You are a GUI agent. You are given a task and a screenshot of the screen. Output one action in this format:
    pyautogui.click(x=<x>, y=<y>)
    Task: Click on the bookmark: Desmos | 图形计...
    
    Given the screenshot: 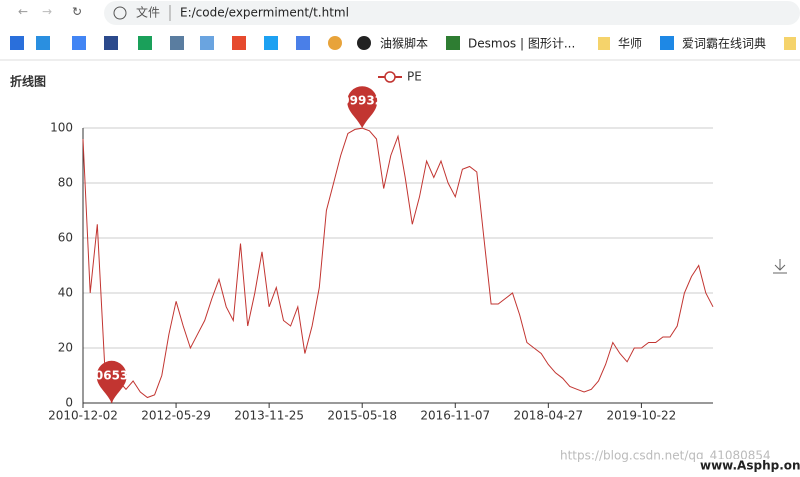 What is the action you would take?
    pyautogui.click(x=521, y=44)
    